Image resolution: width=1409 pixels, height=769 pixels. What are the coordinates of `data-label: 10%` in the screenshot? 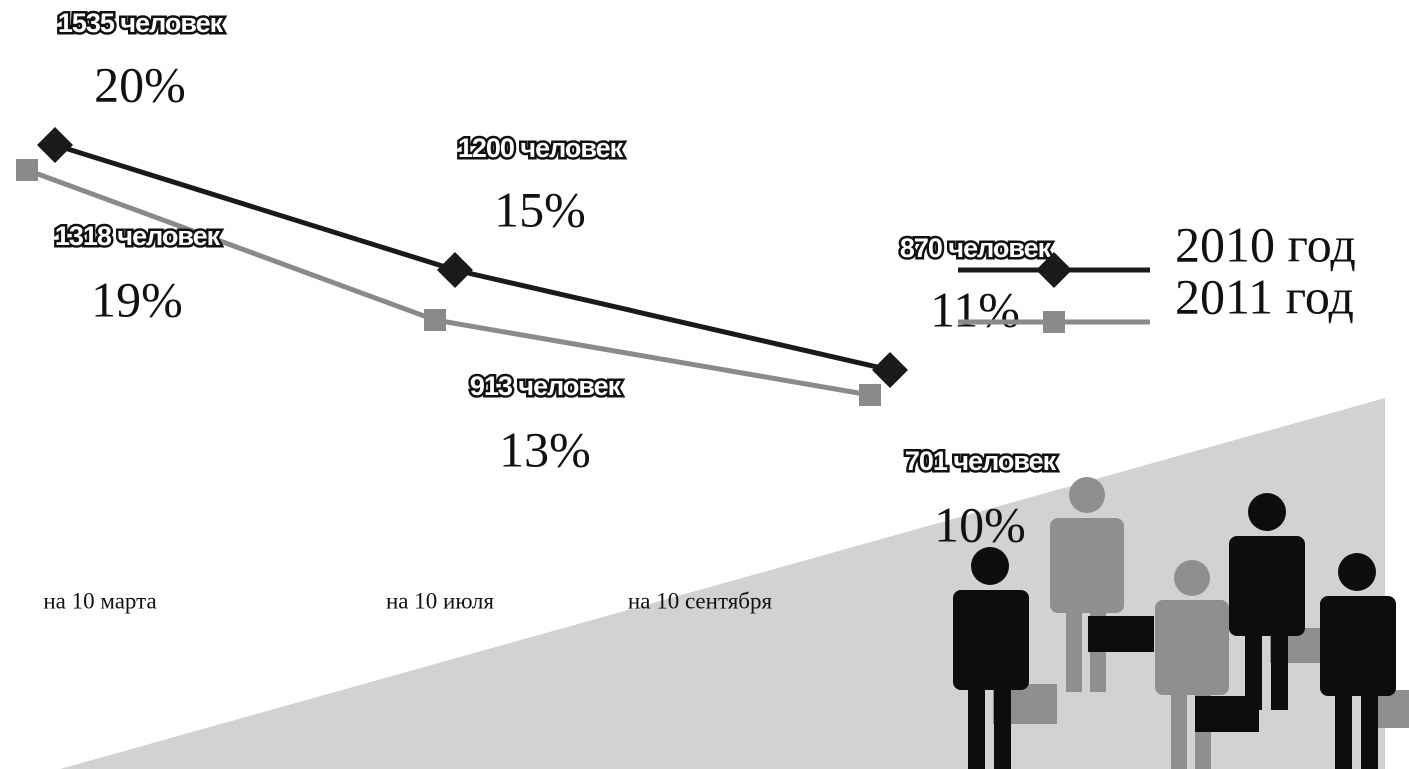 It's located at (980, 524).